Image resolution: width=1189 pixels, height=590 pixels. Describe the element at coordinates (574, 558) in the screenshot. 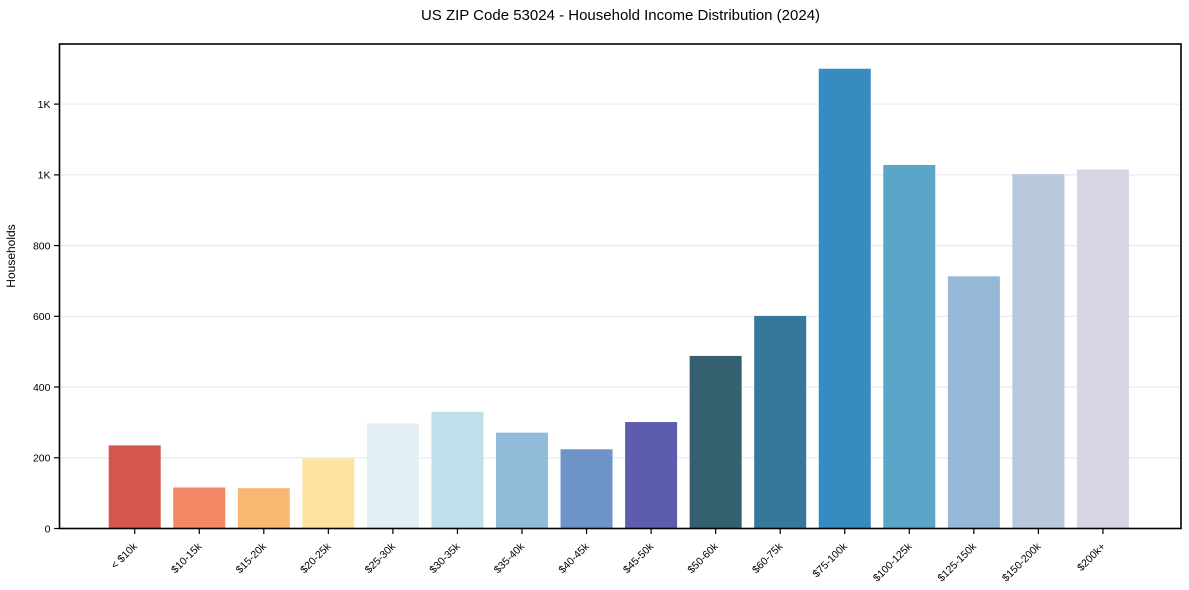

I see `x-tick-label: $40-45k` at that location.